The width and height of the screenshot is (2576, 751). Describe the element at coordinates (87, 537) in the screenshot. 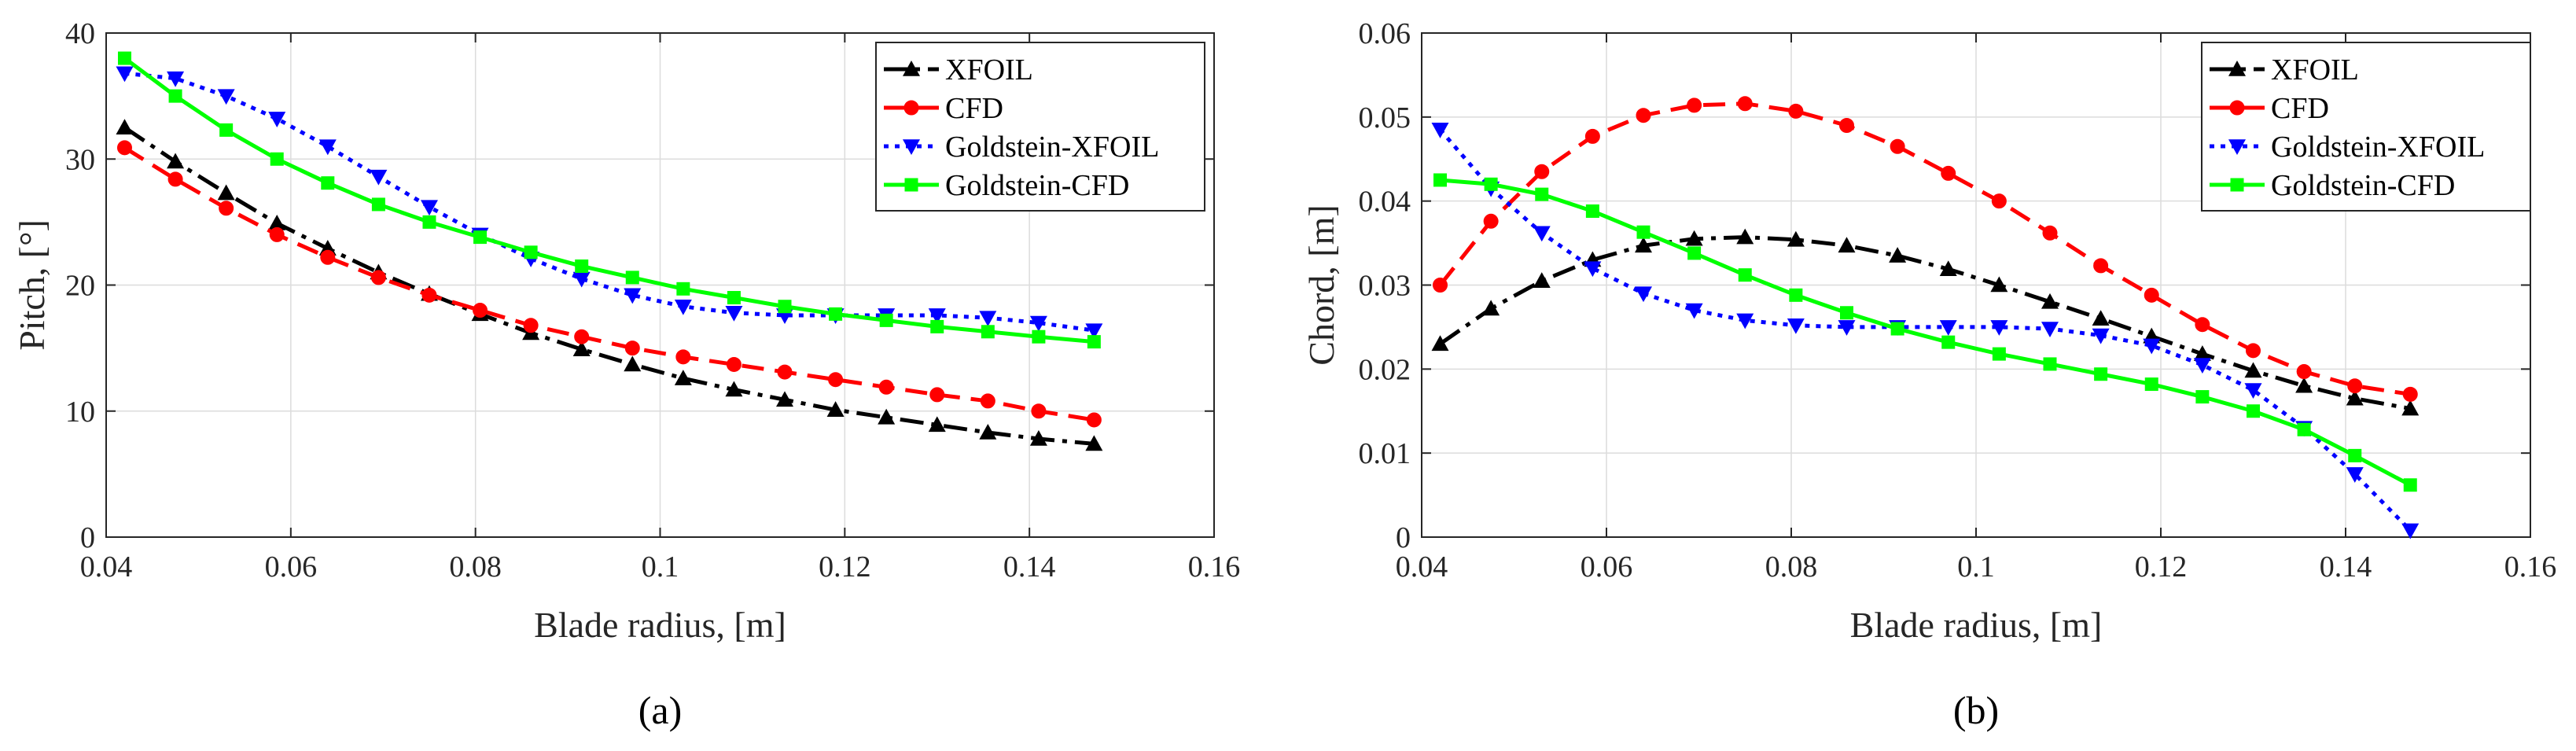

I see `y-tick-label-0: 0` at that location.